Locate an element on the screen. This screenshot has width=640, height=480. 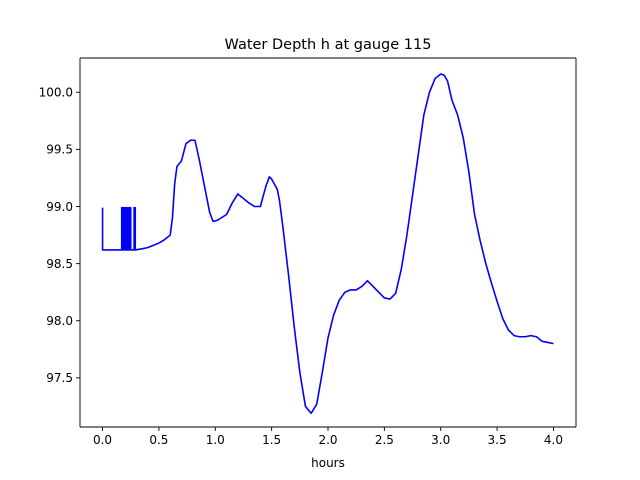
x-tick-label: 0.5 is located at coordinates (158, 440).